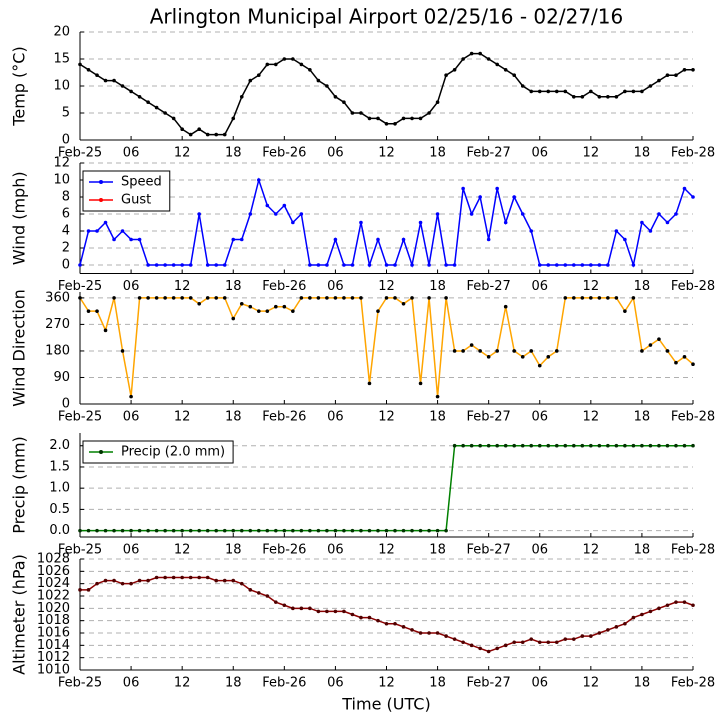  Describe the element at coordinates (66, 231) in the screenshot. I see `y-tick-label: 4` at that location.